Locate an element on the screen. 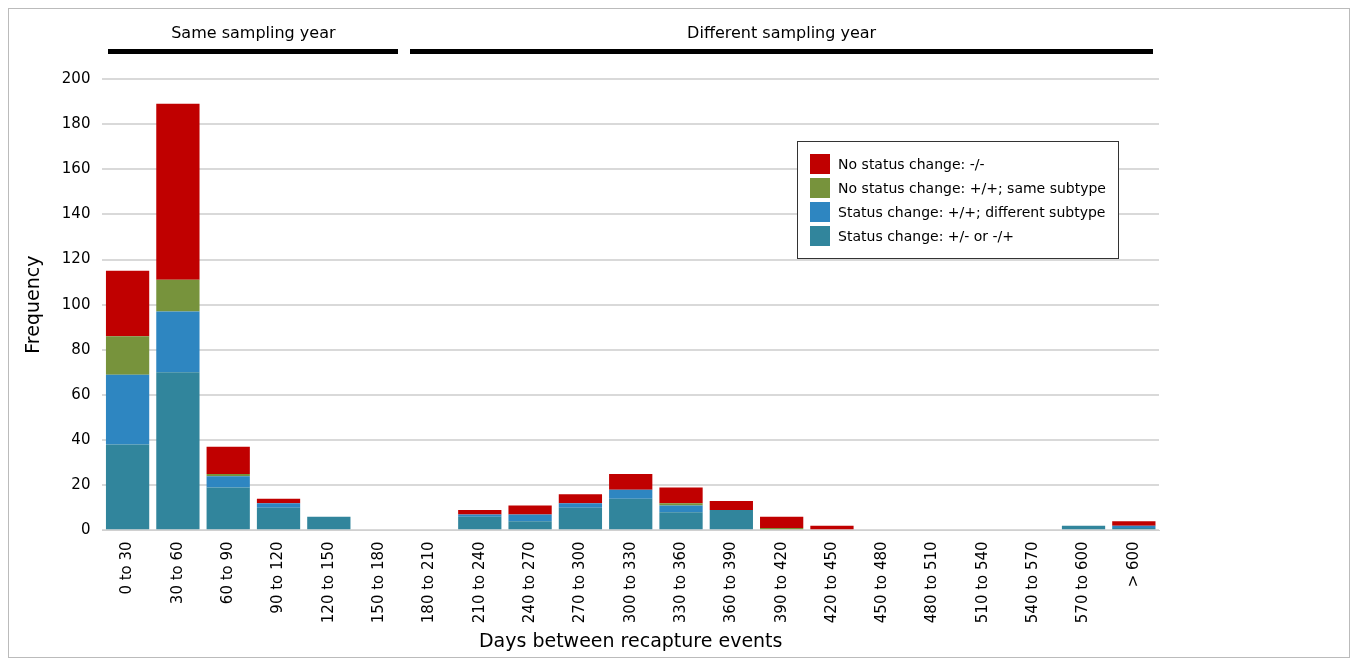 The width and height of the screenshot is (1360, 658). x-tick-label: 300 to 330 is located at coordinates (629, 582).